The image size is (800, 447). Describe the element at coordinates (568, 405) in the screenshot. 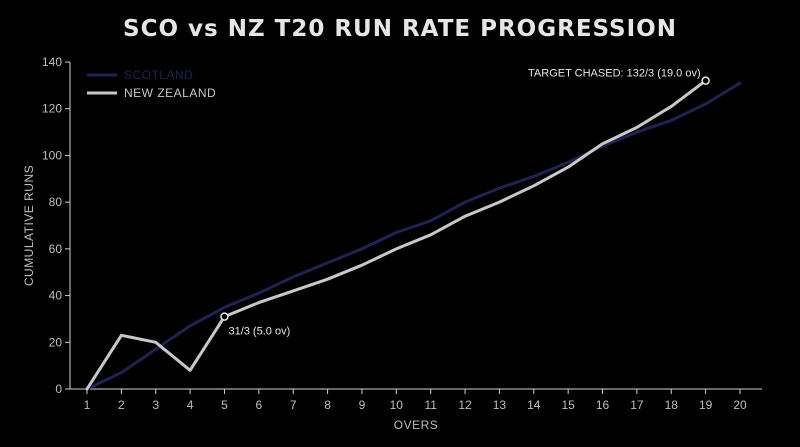

I see `x-tick-label: 15` at that location.